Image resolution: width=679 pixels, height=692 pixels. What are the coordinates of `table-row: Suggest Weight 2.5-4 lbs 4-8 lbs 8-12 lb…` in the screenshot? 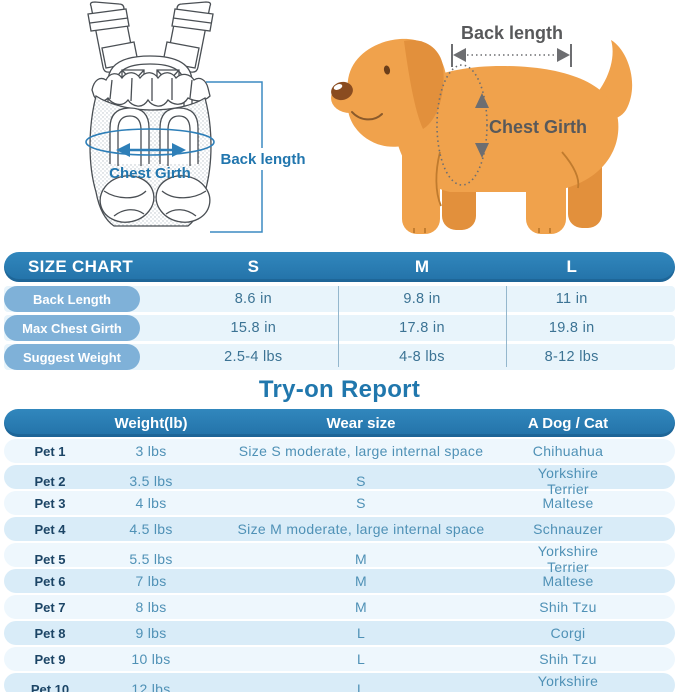 It's located at (339, 357).